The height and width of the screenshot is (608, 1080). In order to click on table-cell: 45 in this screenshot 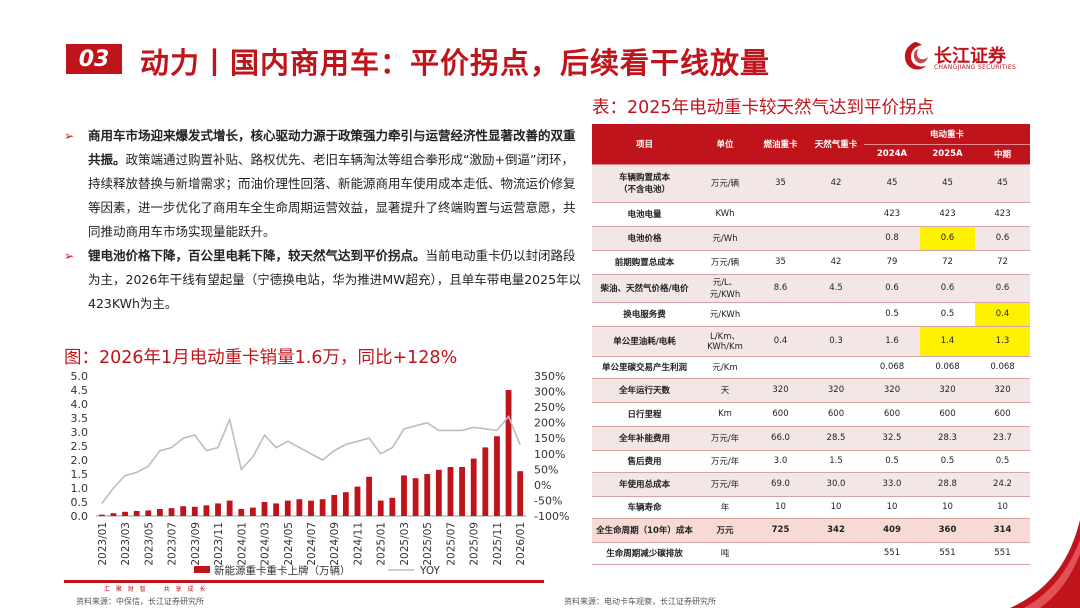, I will do `click(892, 183)`.